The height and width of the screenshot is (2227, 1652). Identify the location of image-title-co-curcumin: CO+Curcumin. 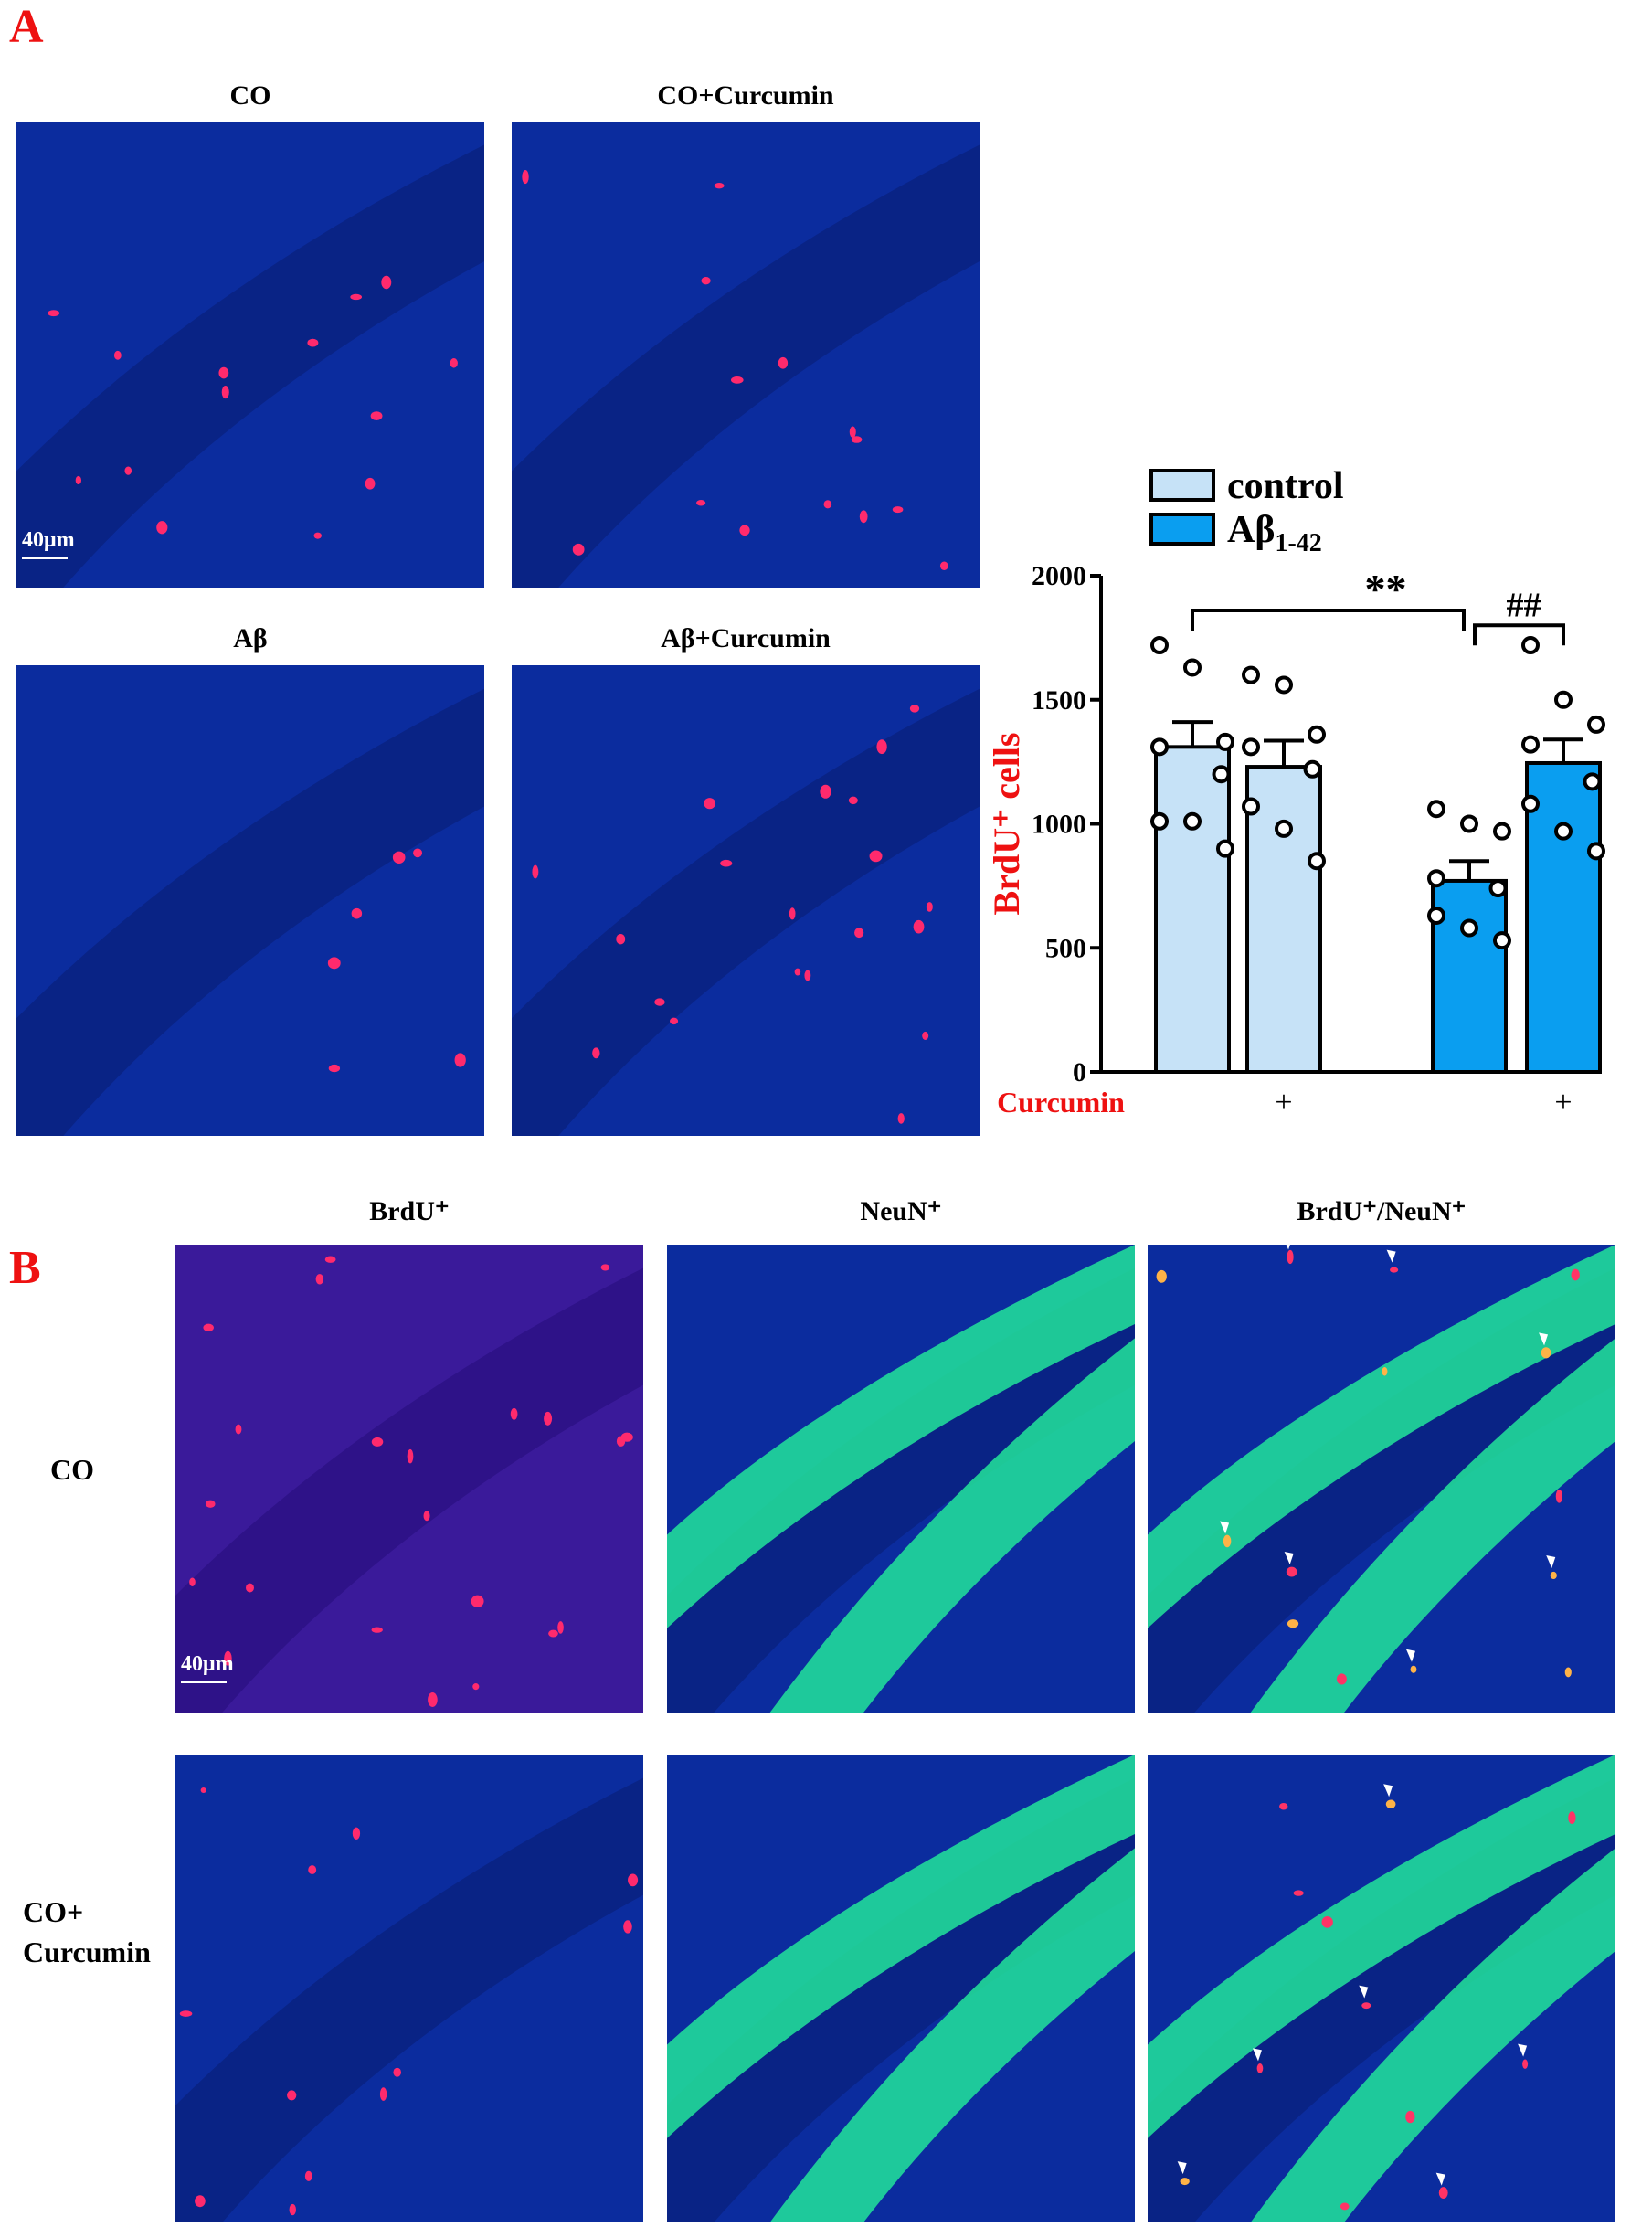
(746, 95).